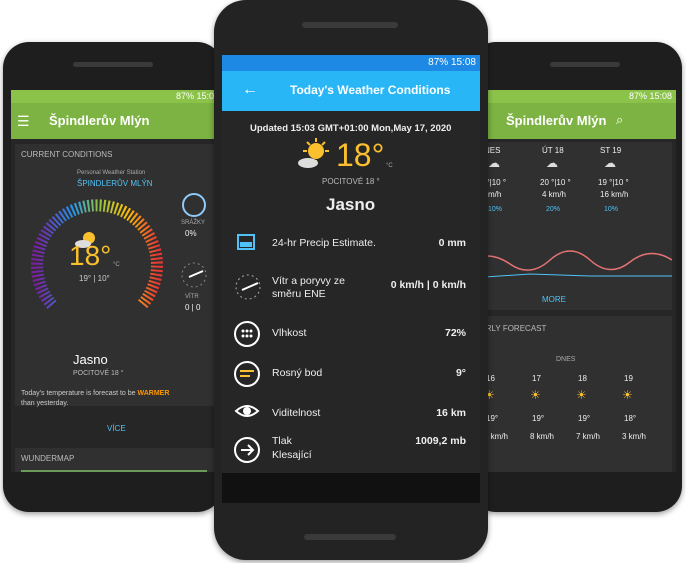 This screenshot has width=686, height=563. I want to click on hour: 16, so click(490, 378).